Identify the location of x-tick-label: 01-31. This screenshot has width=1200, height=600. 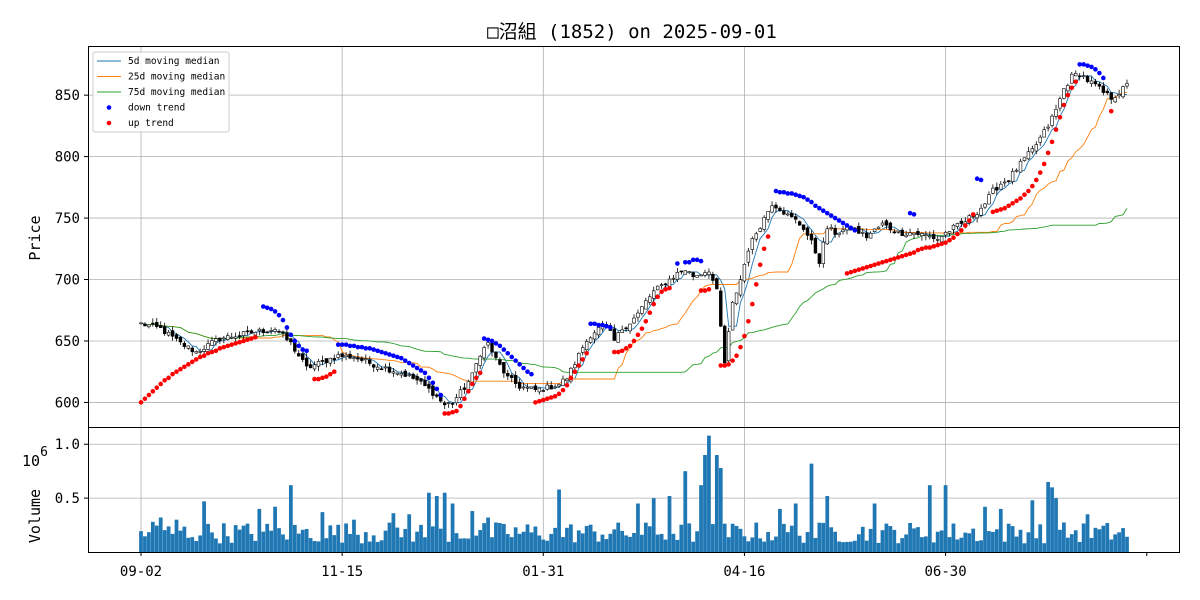
(543, 572).